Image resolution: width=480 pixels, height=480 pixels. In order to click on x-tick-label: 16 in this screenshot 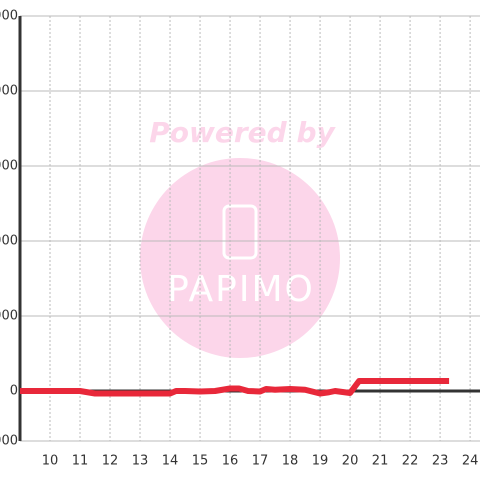, I will do `click(230, 461)`.